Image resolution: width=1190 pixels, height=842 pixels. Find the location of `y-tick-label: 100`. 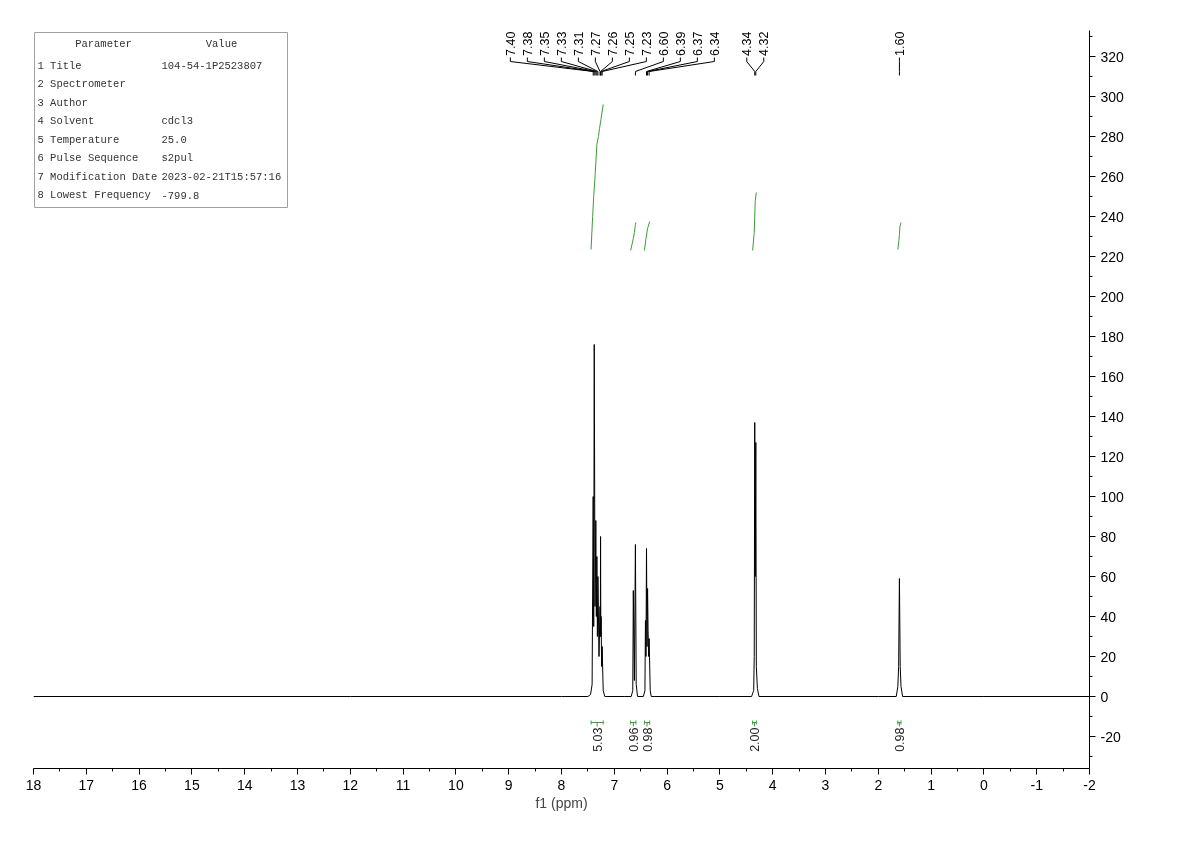

y-tick-label: 100 is located at coordinates (1112, 496).